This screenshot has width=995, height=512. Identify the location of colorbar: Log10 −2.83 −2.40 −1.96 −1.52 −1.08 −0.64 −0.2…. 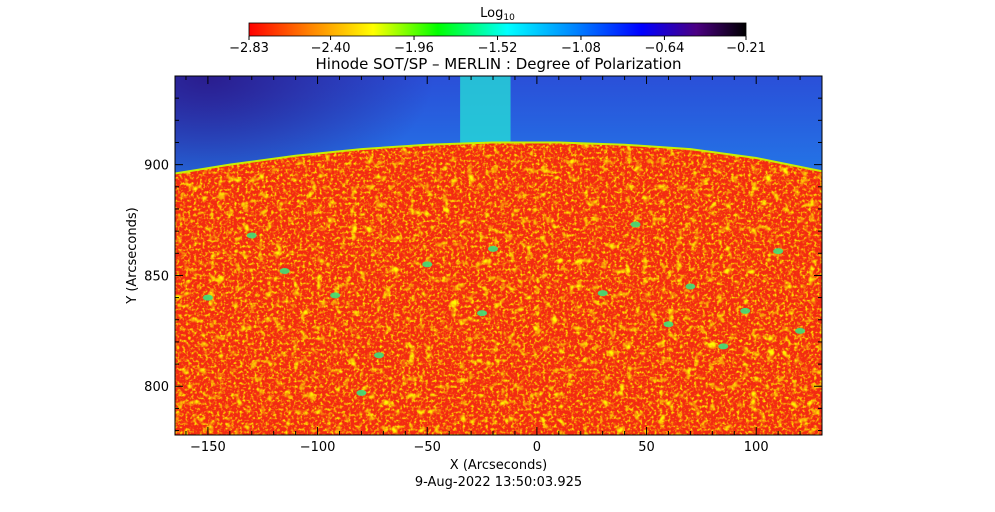
(497, 31).